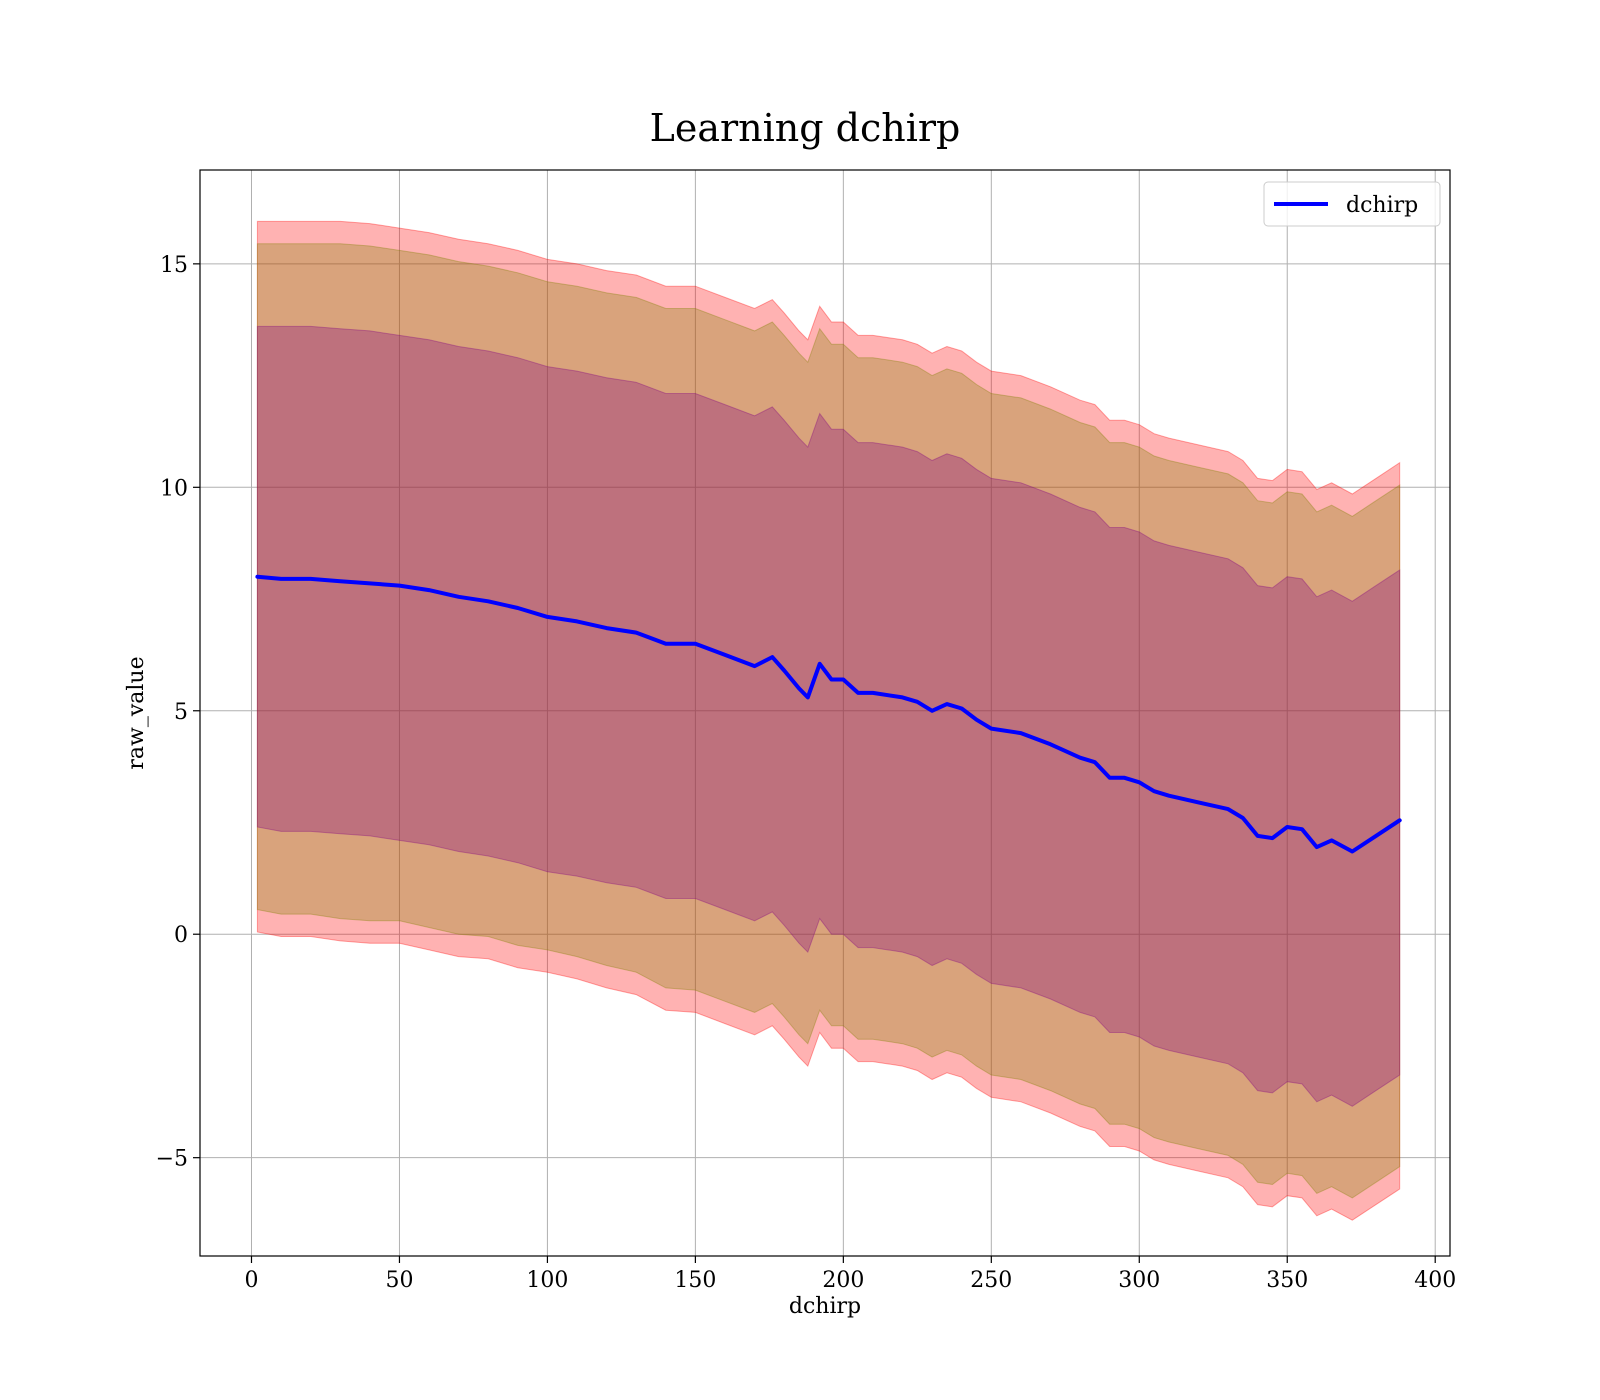  I want to click on x-axis-label: dchirp, so click(825, 1306).